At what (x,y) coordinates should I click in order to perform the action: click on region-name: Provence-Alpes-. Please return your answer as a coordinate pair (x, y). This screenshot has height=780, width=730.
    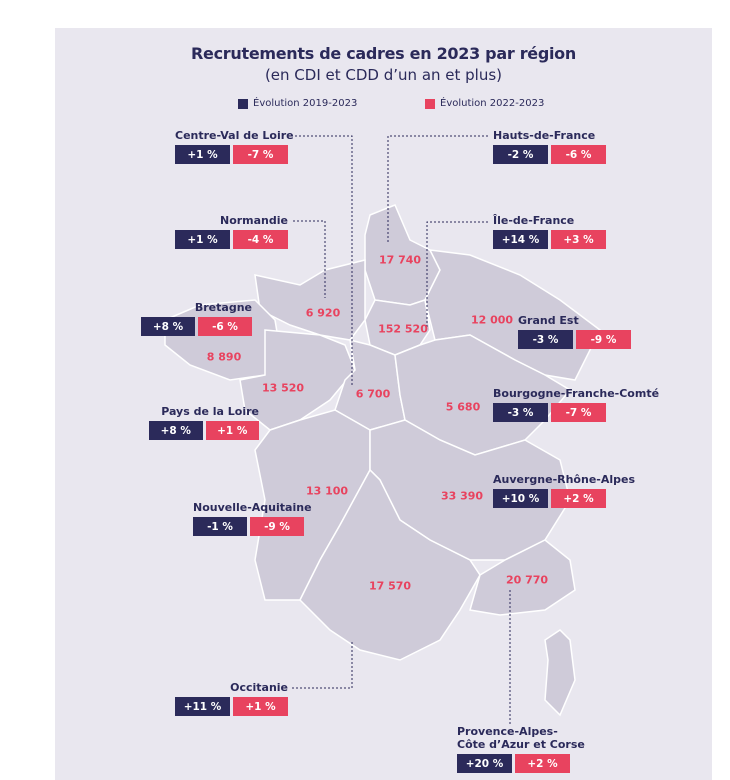
    Looking at the image, I should click on (507, 731).